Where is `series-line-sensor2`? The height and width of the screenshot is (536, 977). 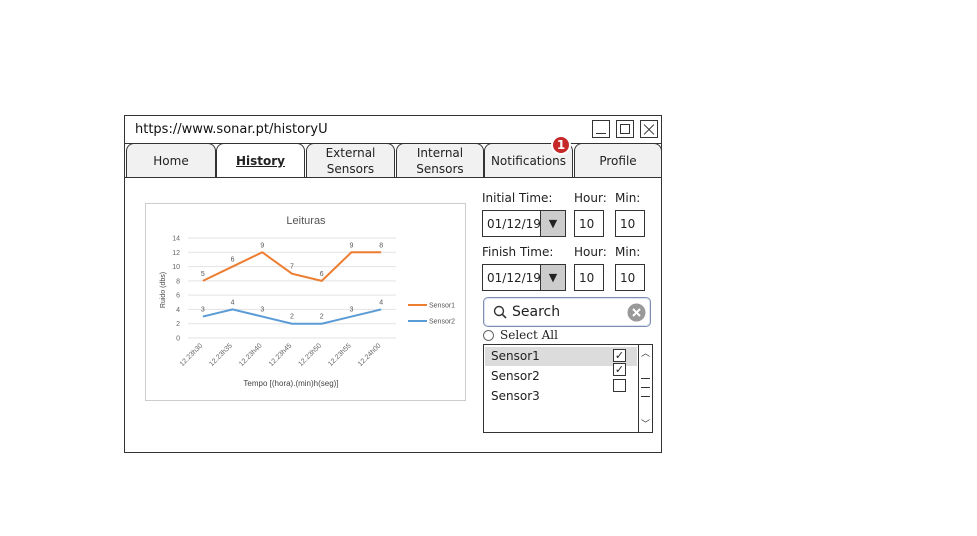 series-line-sensor2 is located at coordinates (292, 316).